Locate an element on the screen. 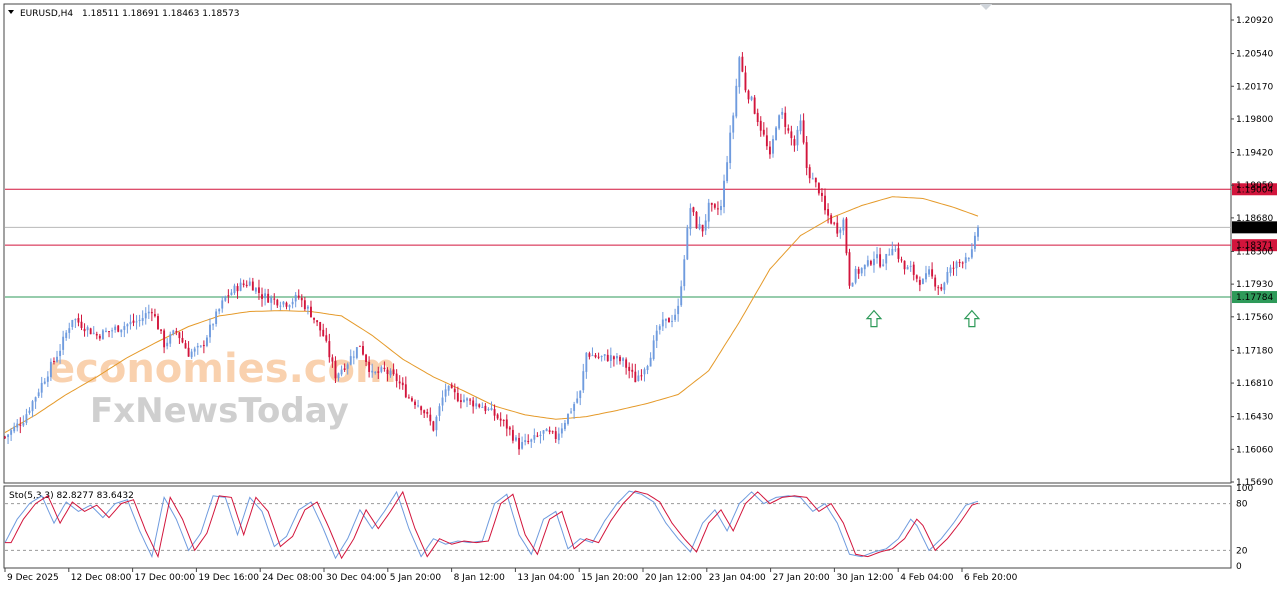 This screenshot has width=1280, height=589. price-level-tag is located at coordinates (1254, 245).